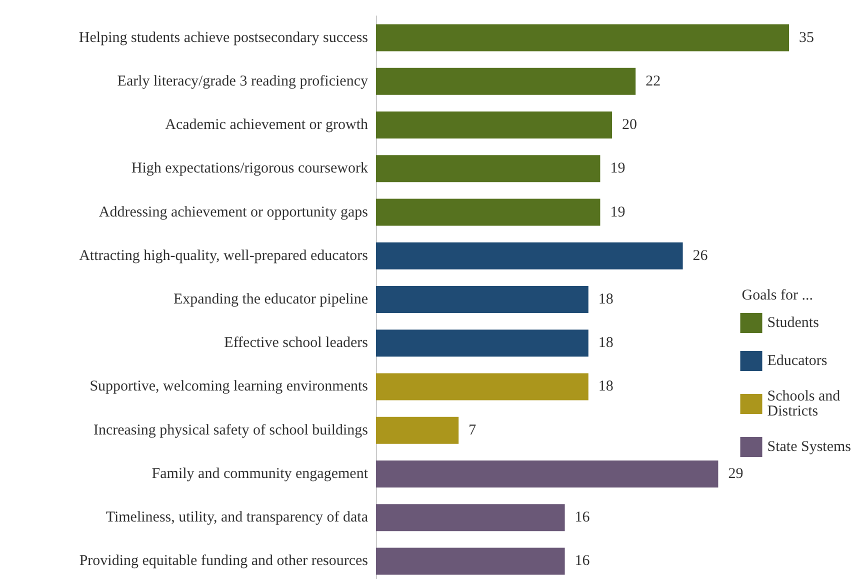  Describe the element at coordinates (653, 81) in the screenshot. I see `data-label: 22` at that location.